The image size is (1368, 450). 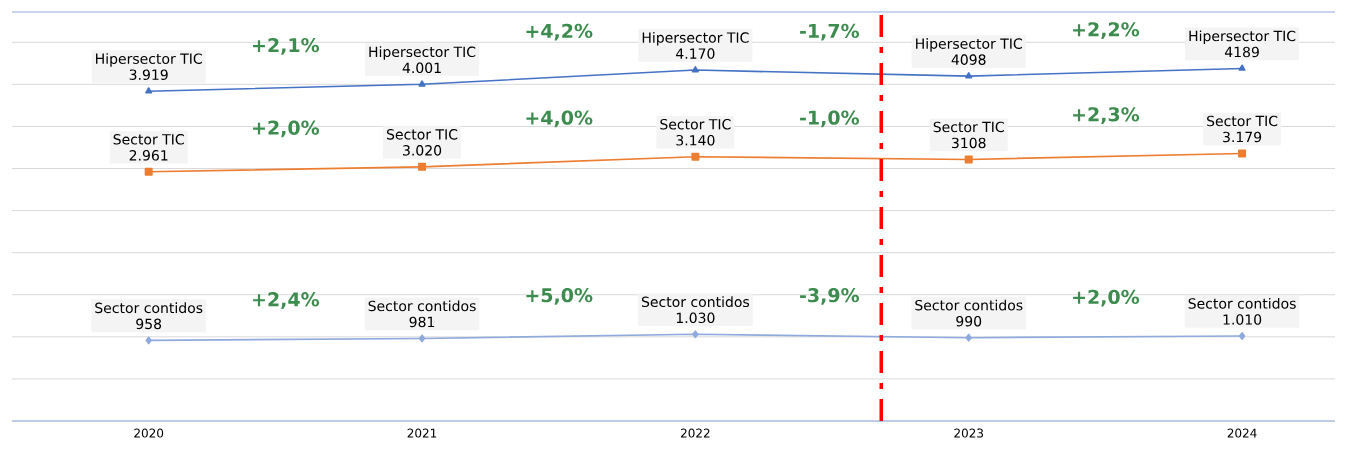 I want to click on x-tick-label: 2023, so click(x=969, y=433).